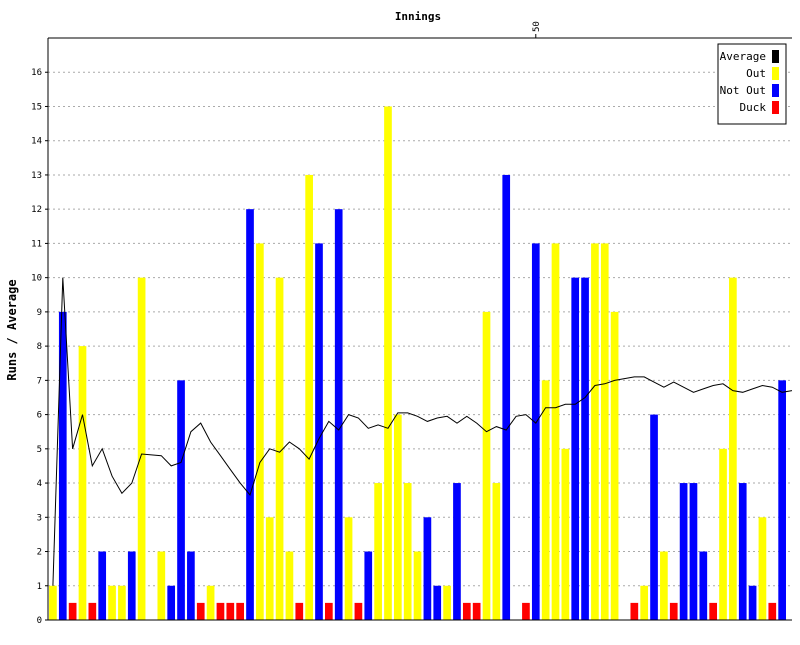  I want to click on legend-label-not-out: Not Out, so click(743, 90).